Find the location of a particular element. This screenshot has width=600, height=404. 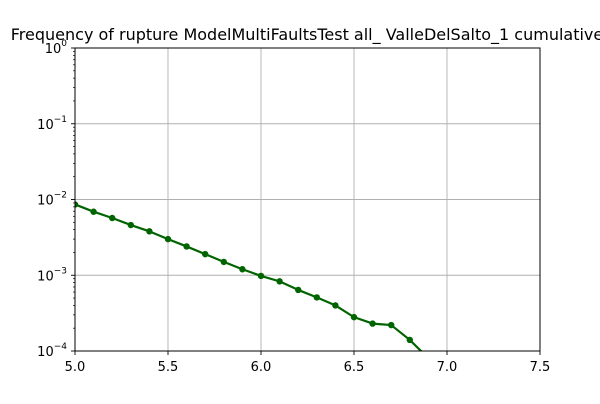

y-tick-label: 10⁻⁴ is located at coordinates (52, 351).